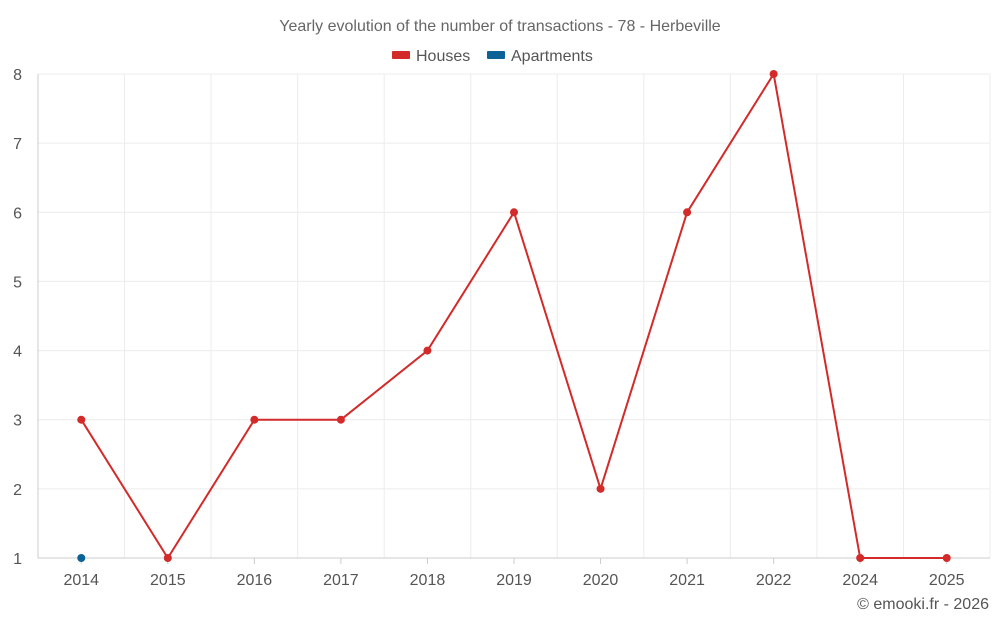 The width and height of the screenshot is (1000, 625). Describe the element at coordinates (17, 421) in the screenshot. I see `y-tick-label: 3` at that location.